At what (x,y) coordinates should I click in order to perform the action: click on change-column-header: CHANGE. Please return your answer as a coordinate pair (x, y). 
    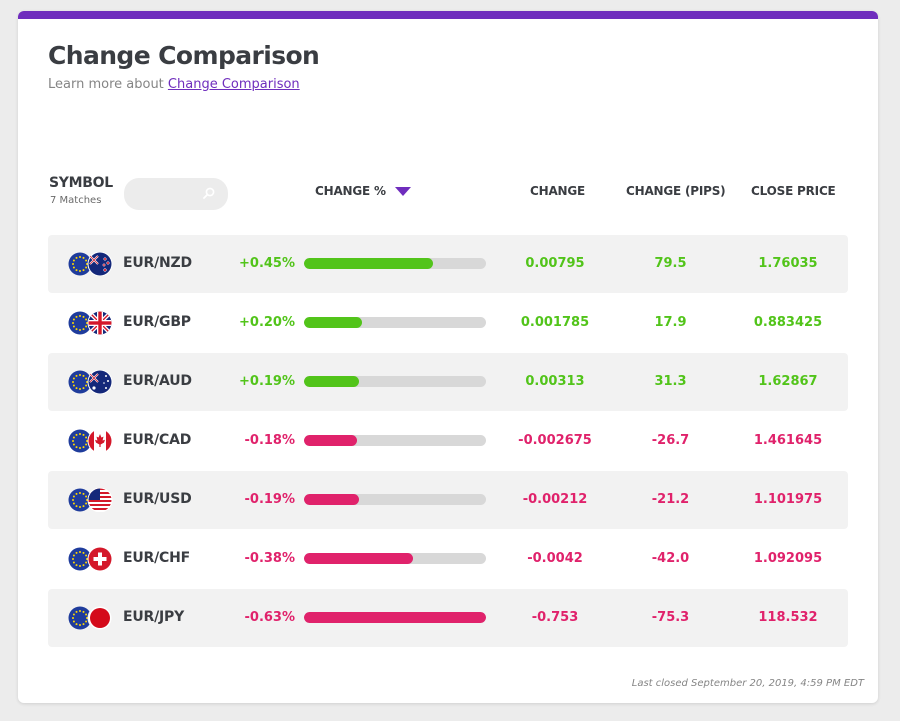
    Looking at the image, I should click on (558, 191).